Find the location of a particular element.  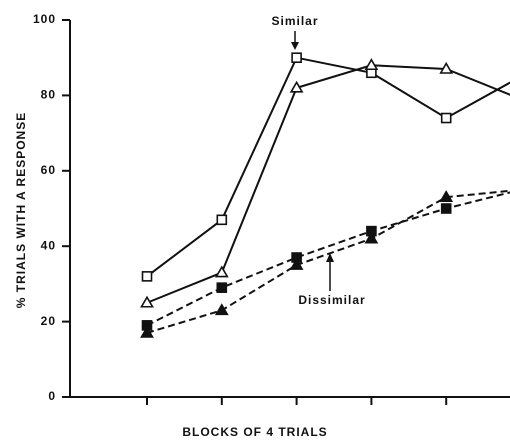

y-tick-label: 100 is located at coordinates (44, 19).